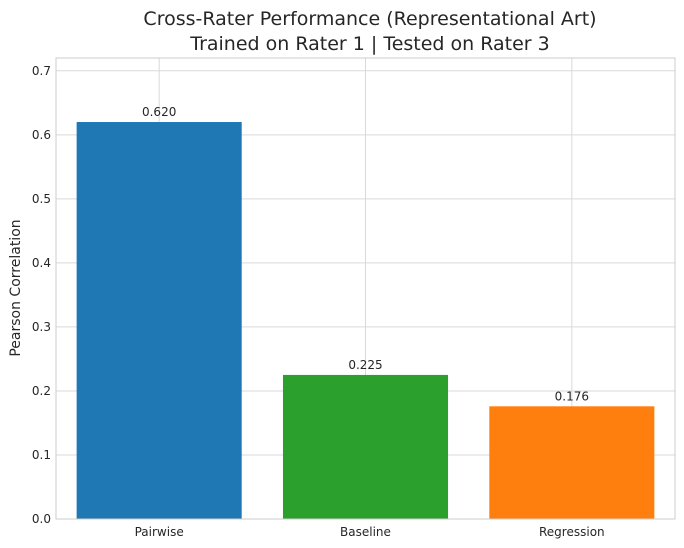 Image resolution: width=684 pixels, height=548 pixels. I want to click on data-label-pairwise: 0.620, so click(159, 112).